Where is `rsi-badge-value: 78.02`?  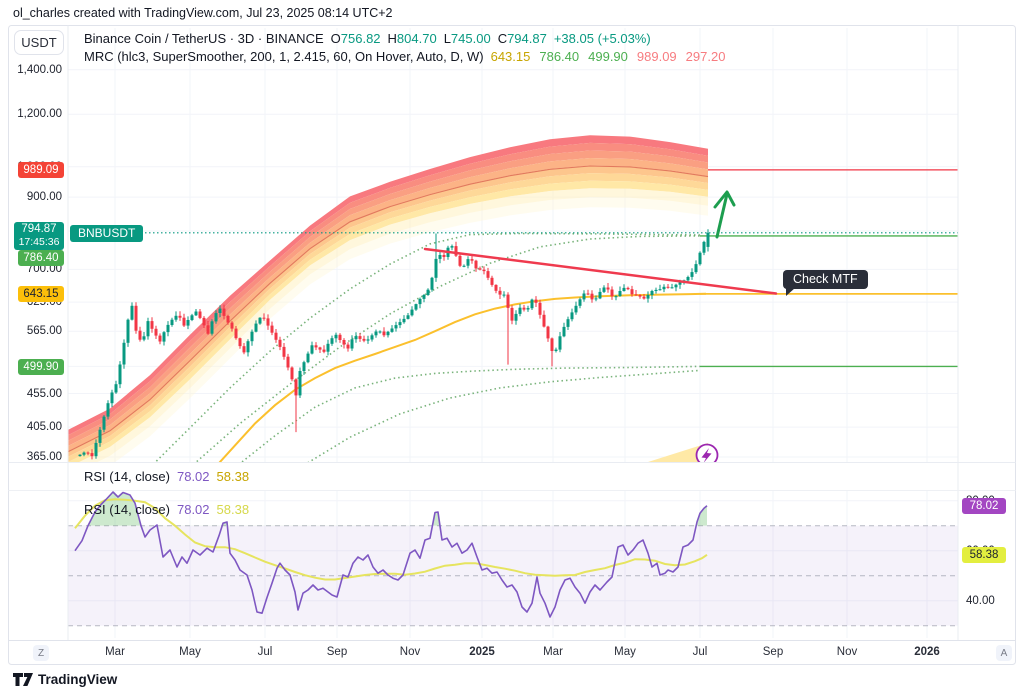 rsi-badge-value: 78.02 is located at coordinates (984, 505).